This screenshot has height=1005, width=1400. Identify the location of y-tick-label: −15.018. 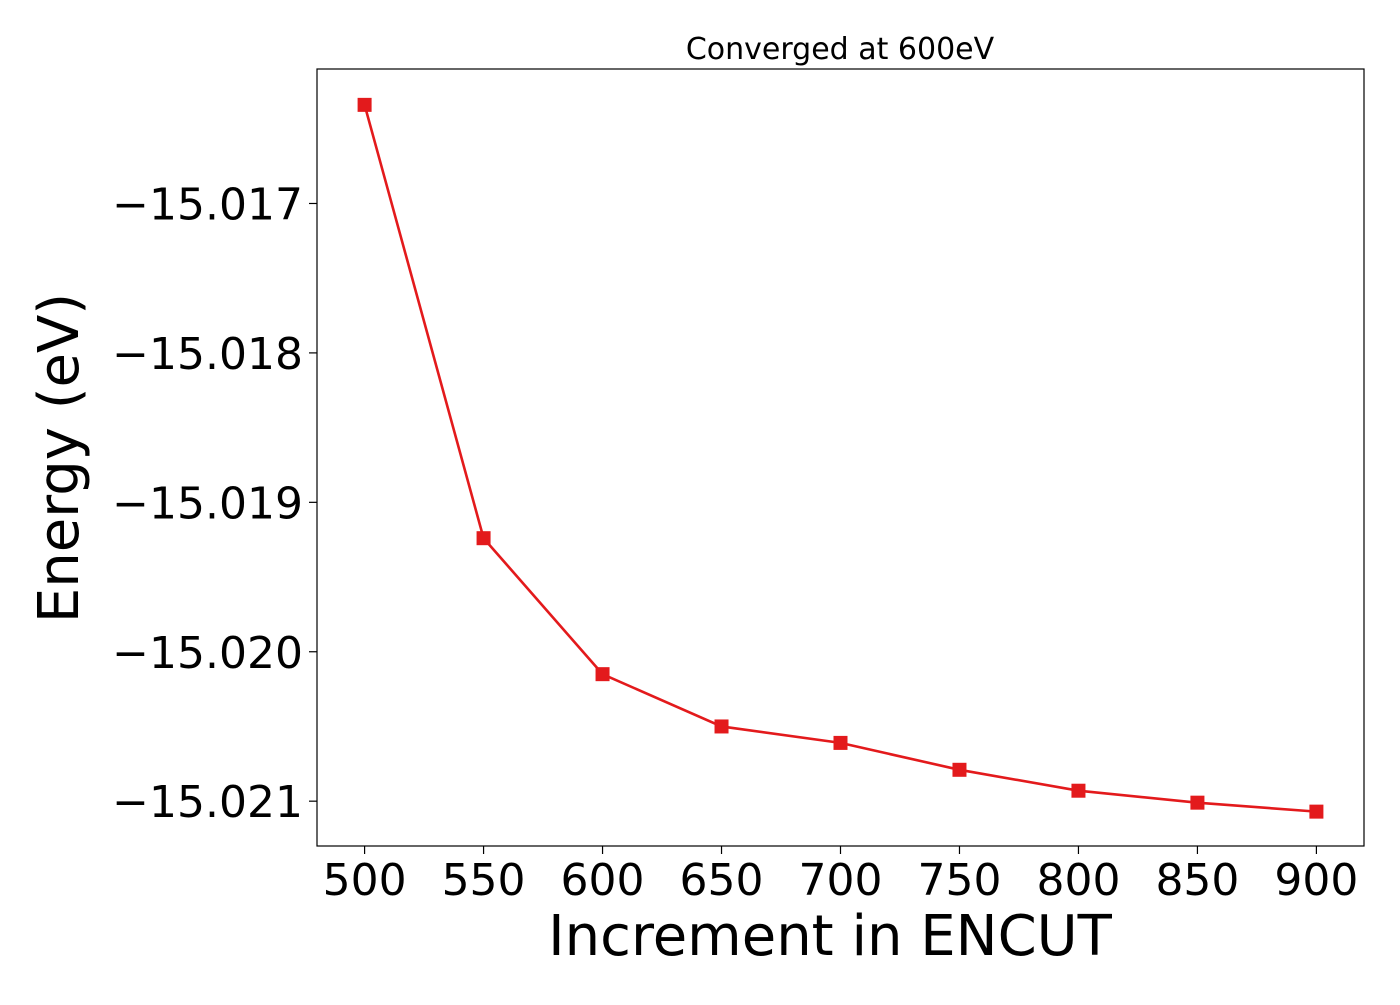
(207, 354).